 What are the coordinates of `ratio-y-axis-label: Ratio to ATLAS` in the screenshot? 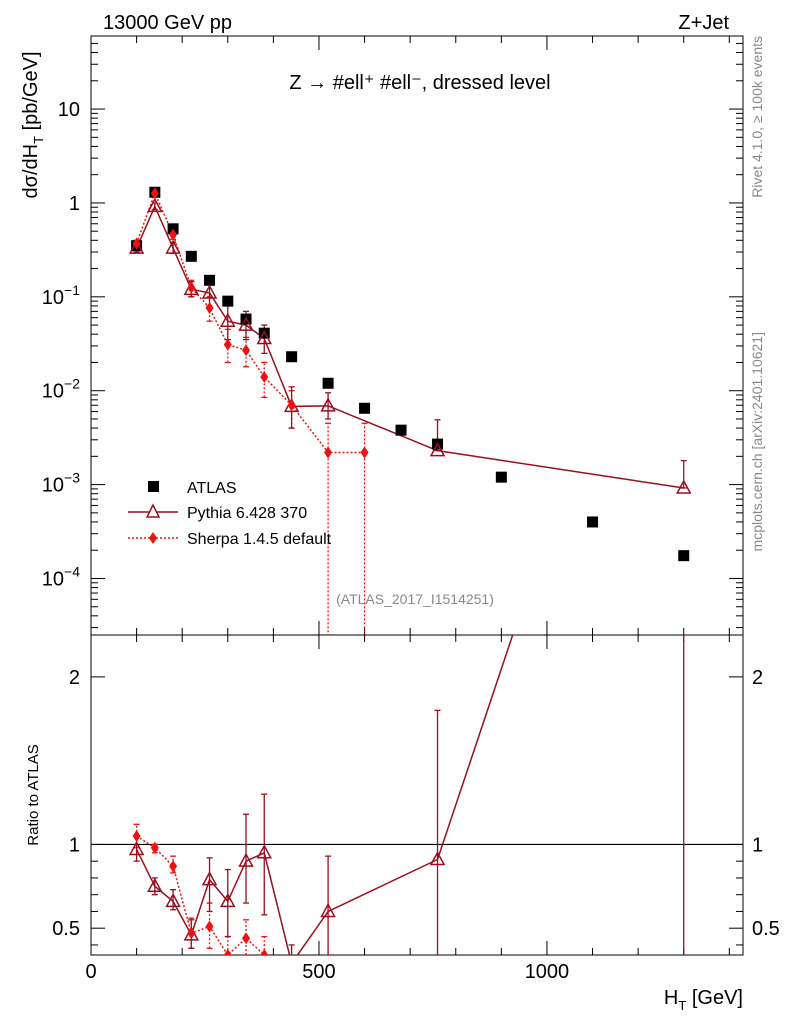 It's located at (33, 794).